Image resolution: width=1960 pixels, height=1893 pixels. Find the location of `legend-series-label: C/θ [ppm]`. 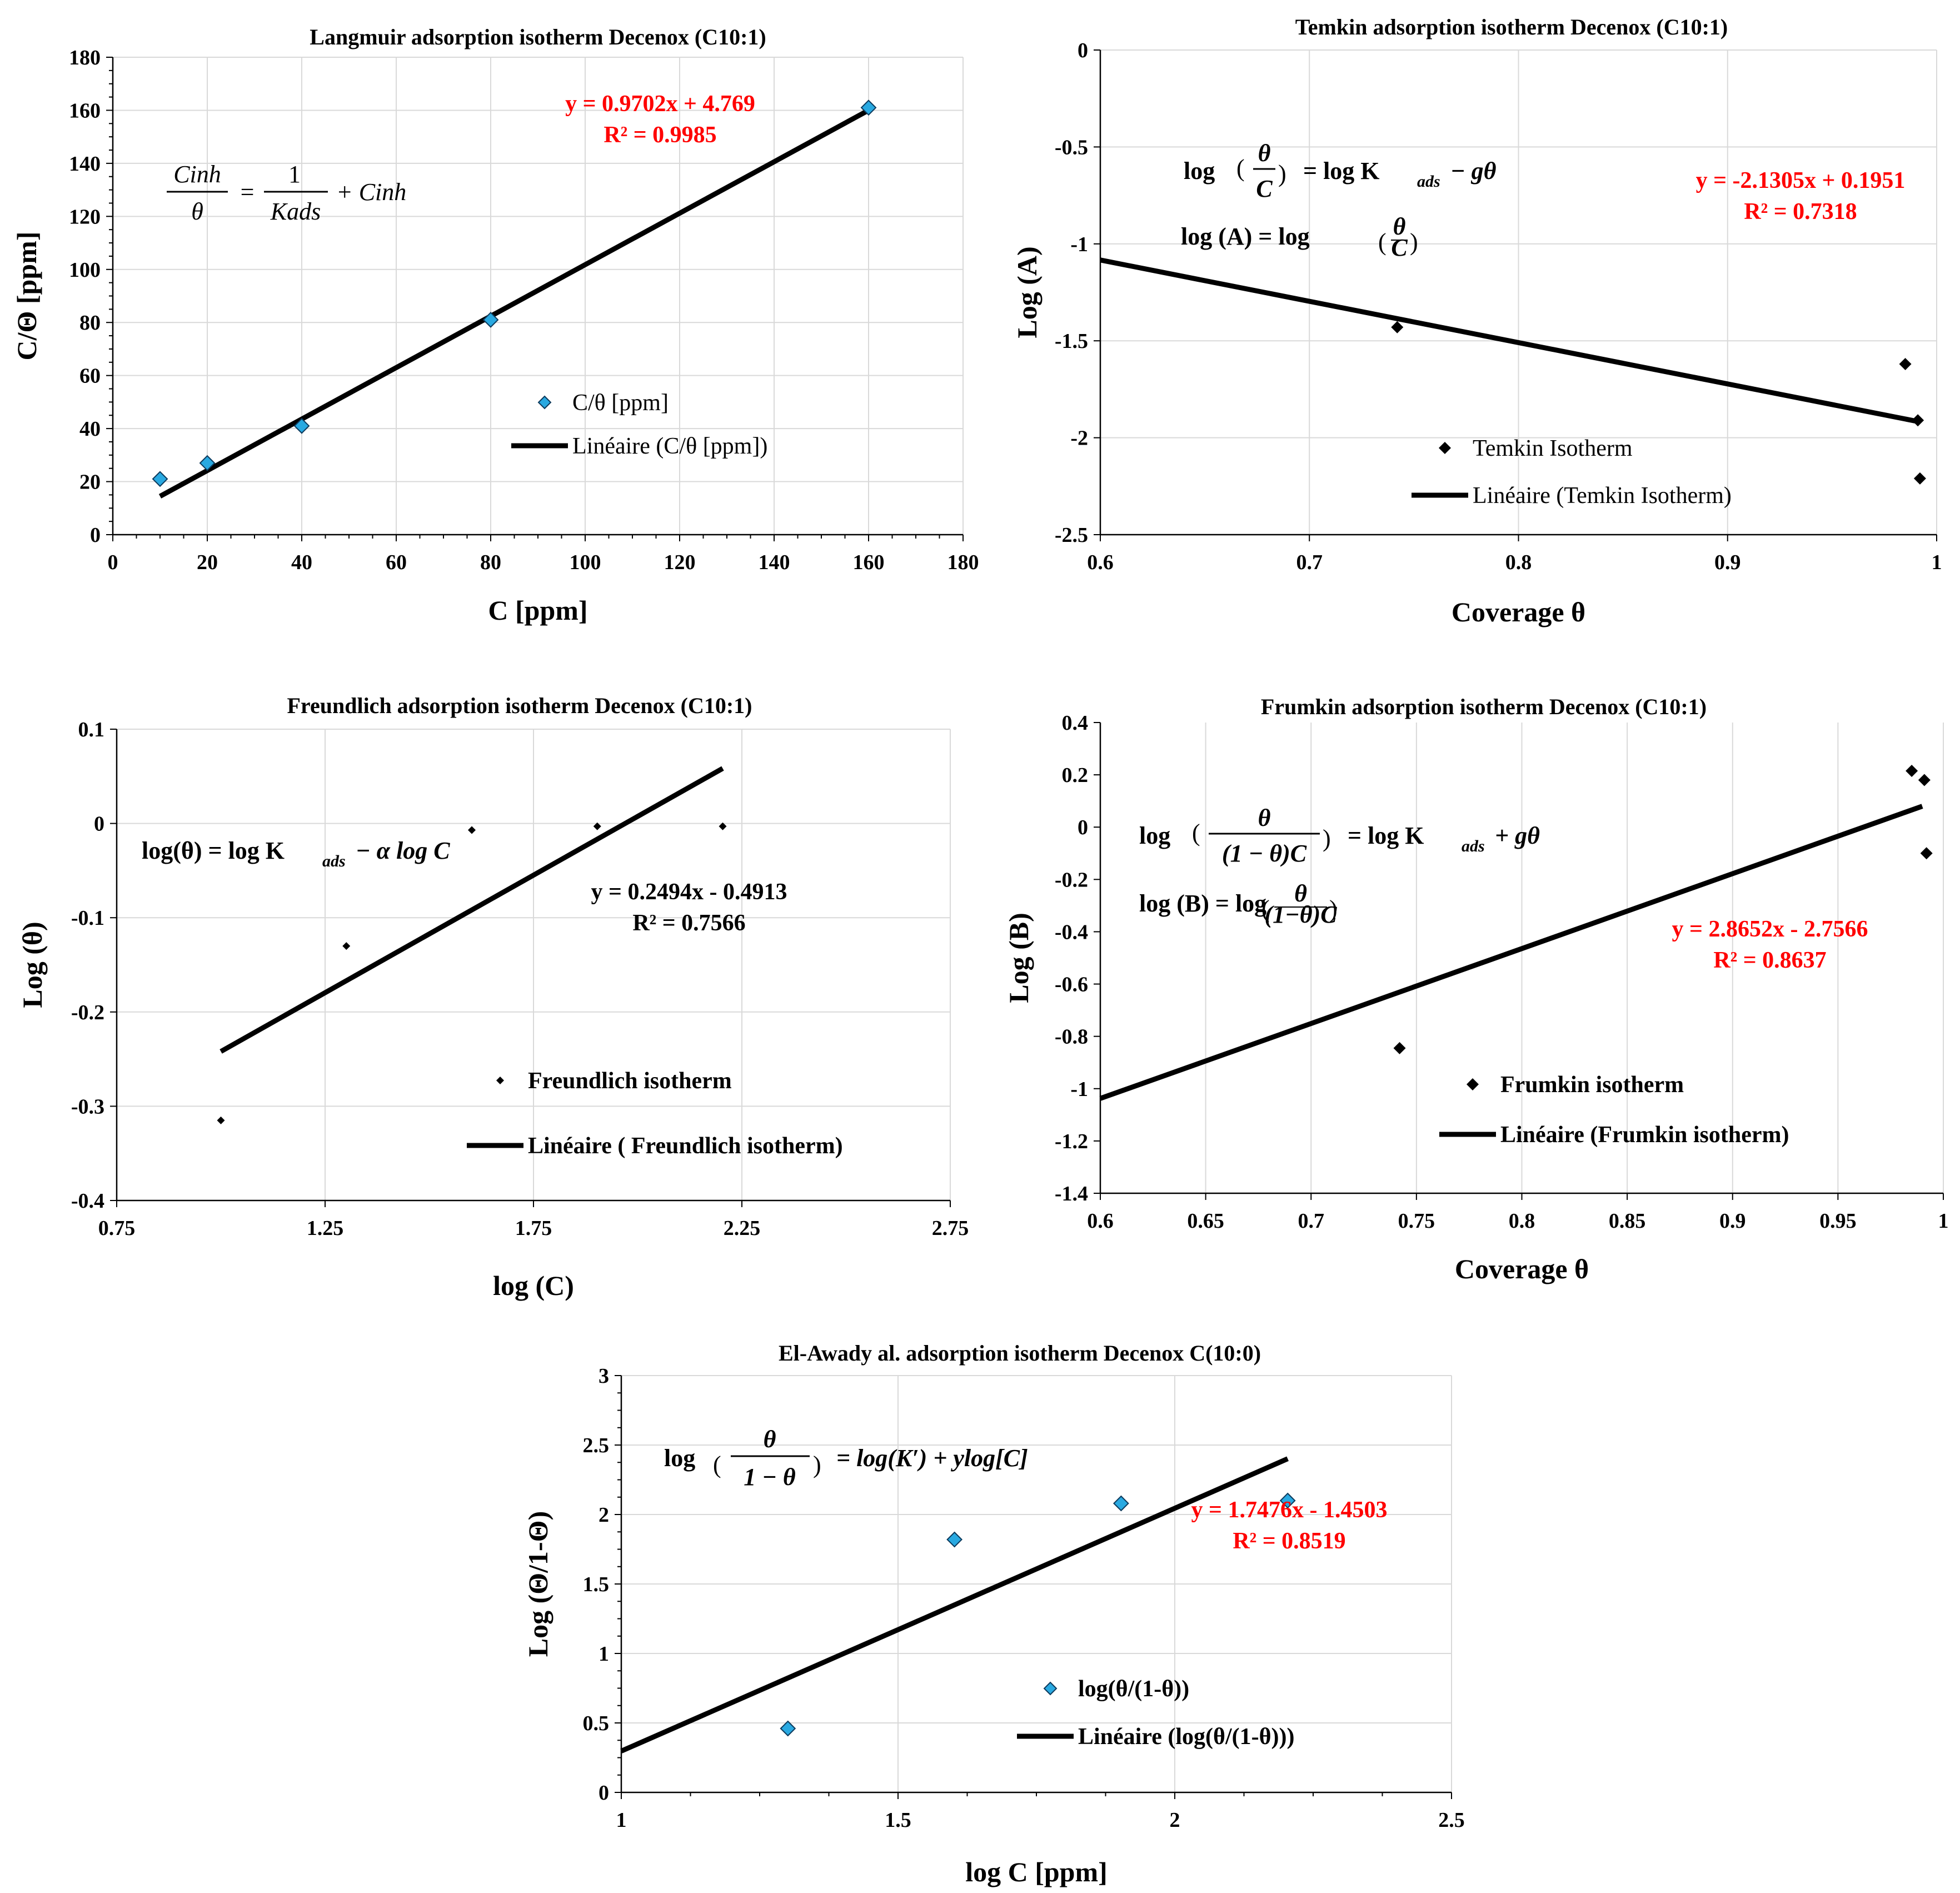

legend-series-label: C/θ [ppm] is located at coordinates (620, 403).